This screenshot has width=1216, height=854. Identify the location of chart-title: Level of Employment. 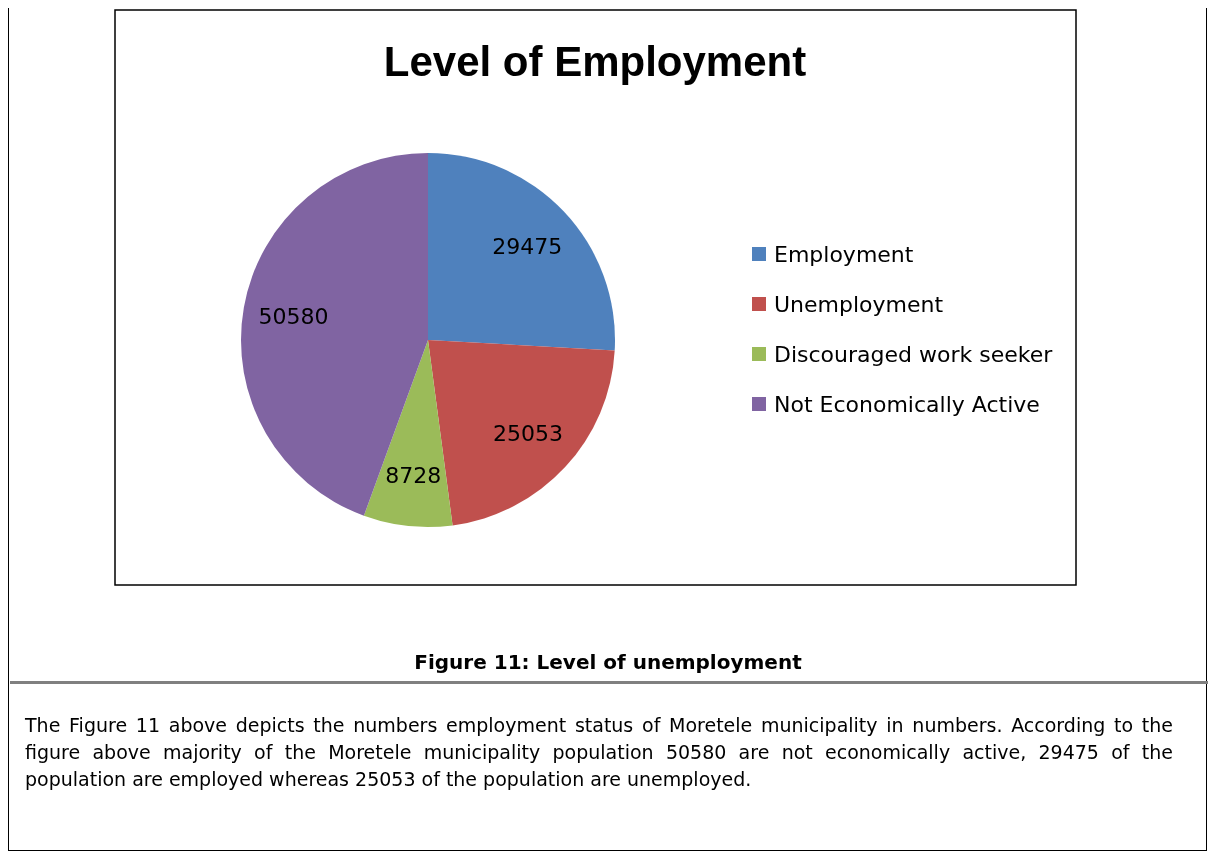
(595, 61).